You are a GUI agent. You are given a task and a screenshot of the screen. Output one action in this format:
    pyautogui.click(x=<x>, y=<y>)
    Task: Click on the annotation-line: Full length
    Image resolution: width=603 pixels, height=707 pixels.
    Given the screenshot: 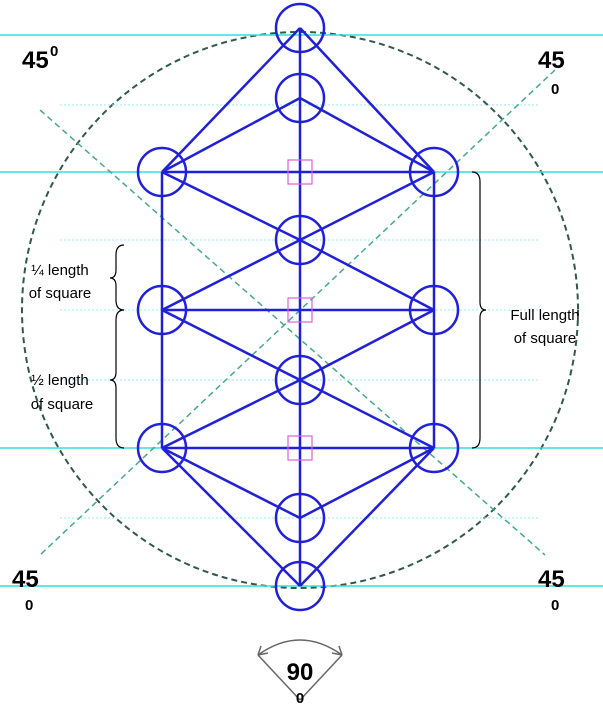 What is the action you would take?
    pyautogui.click(x=544, y=315)
    